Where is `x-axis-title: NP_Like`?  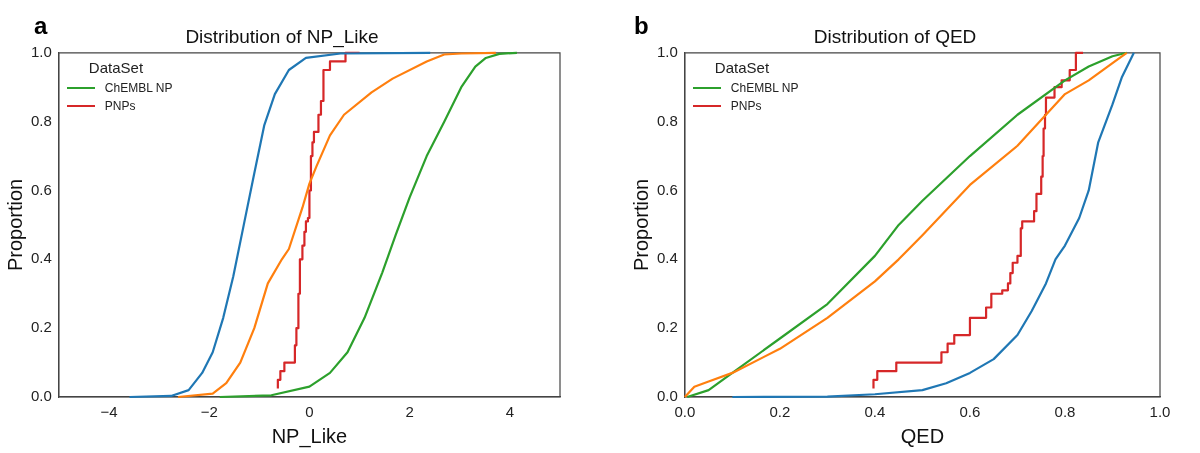
x-axis-title: NP_Like is located at coordinates (309, 436).